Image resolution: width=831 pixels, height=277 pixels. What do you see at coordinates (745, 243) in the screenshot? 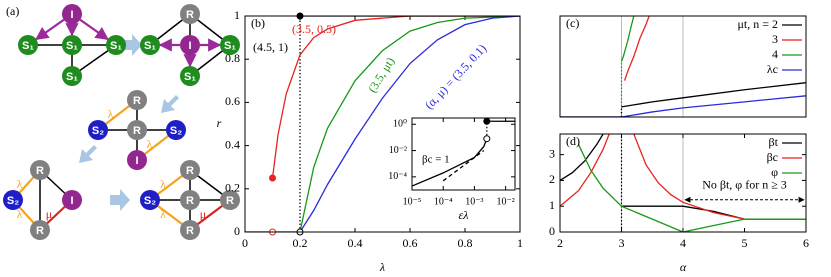
I see `x-tick-label: 5` at bounding box center [745, 243].